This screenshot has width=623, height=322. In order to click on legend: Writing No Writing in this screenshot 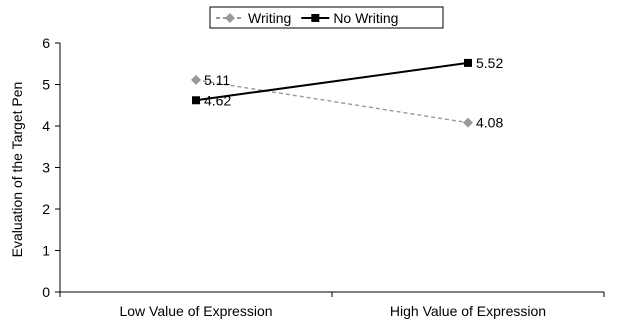, I will do `click(326, 17)`.